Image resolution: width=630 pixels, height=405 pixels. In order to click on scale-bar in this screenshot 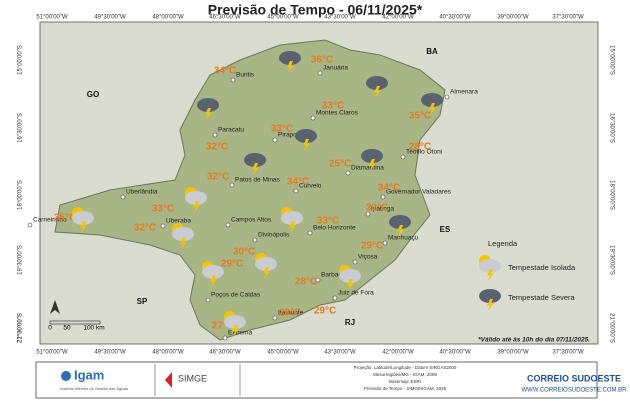, I will do `click(75, 322)`.